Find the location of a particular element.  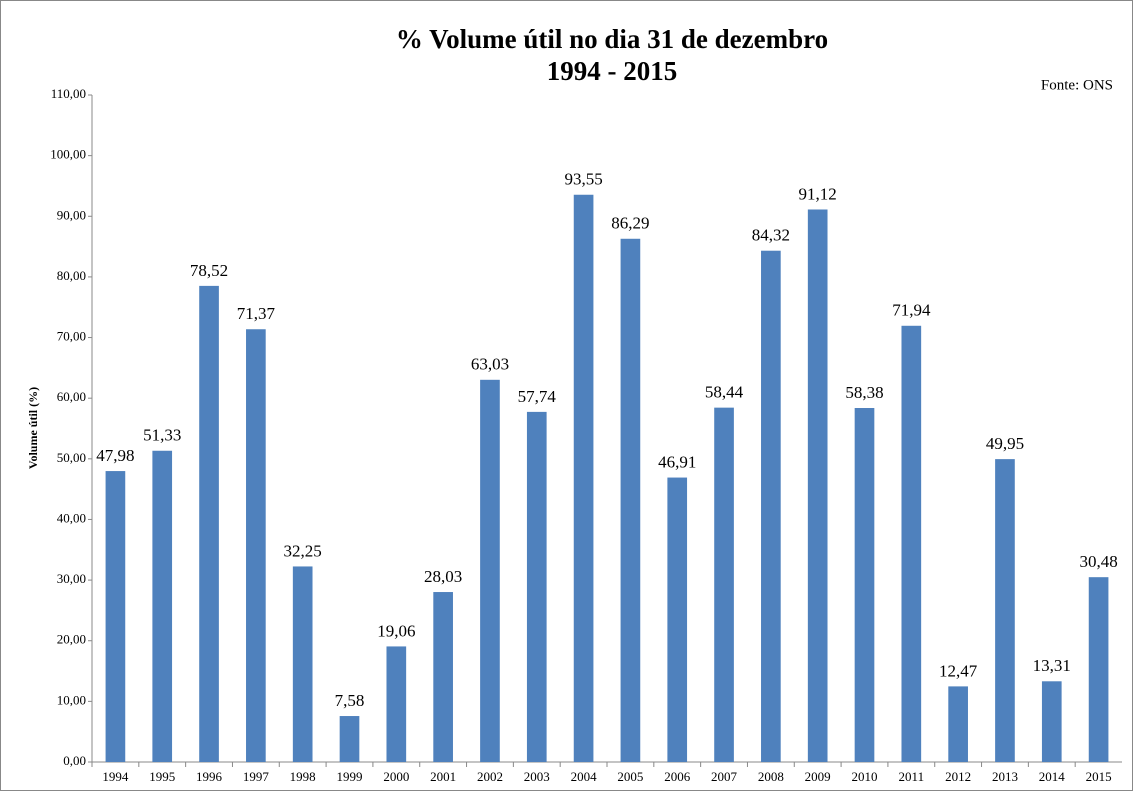

value-label: 93,55 is located at coordinates (583, 179).